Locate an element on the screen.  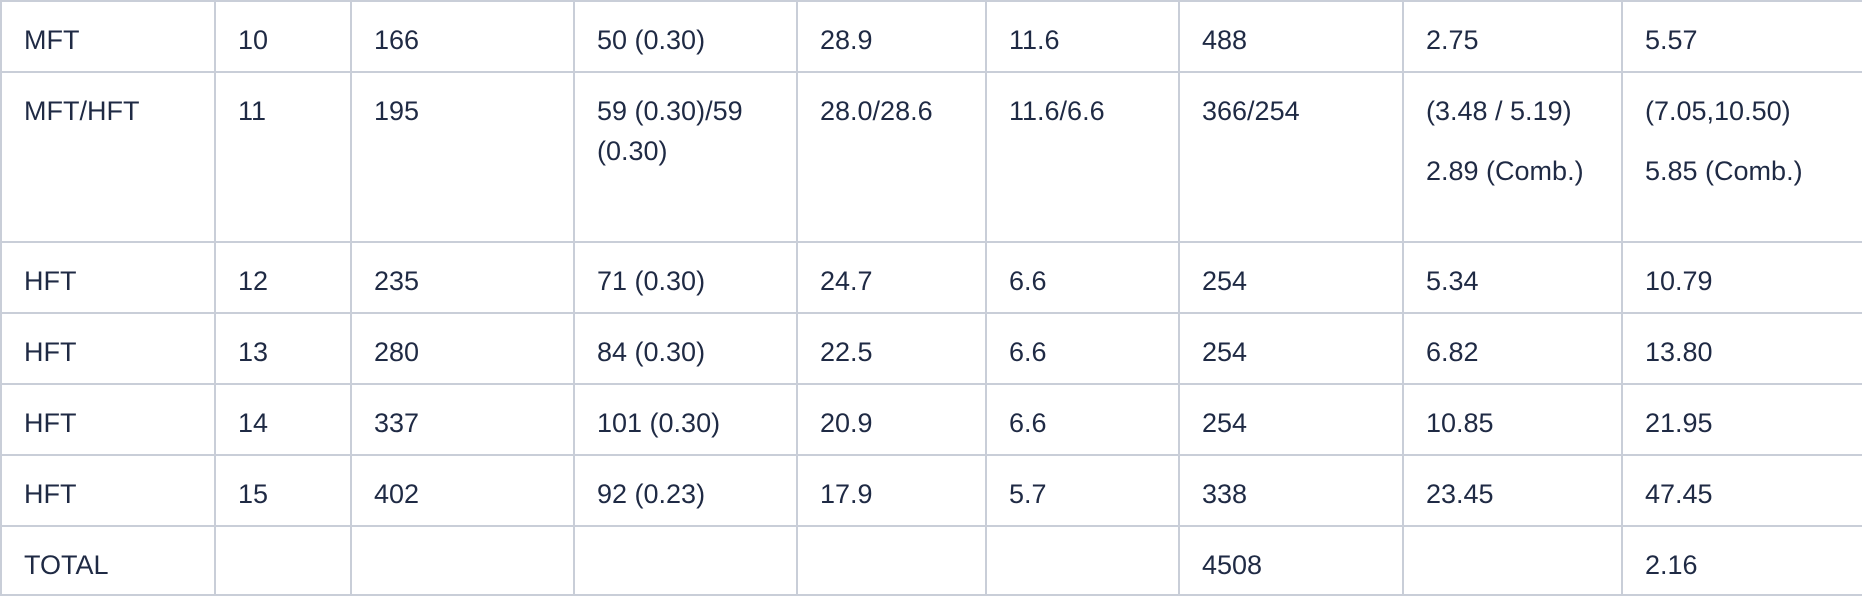
table-cell: 402 is located at coordinates (462, 490).